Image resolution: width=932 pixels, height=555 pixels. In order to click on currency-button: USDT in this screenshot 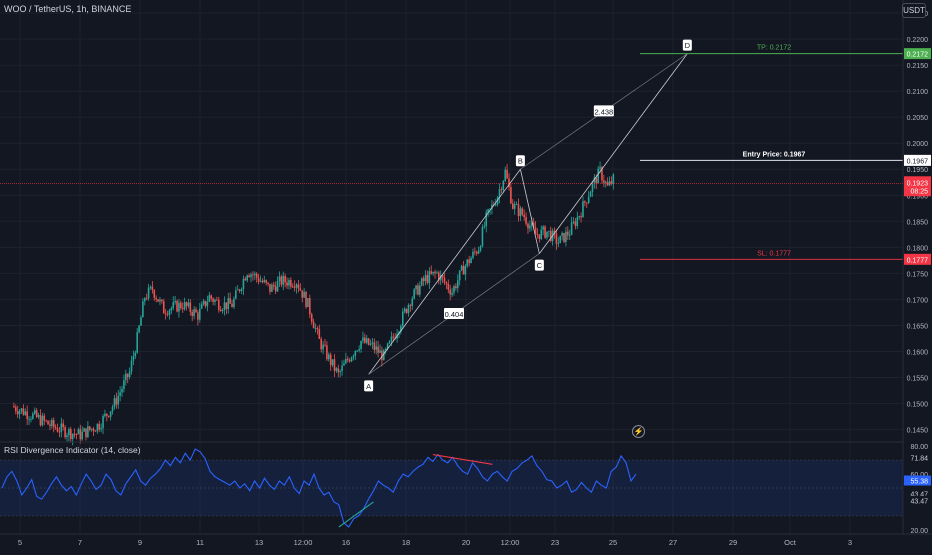, I will do `click(914, 10)`.